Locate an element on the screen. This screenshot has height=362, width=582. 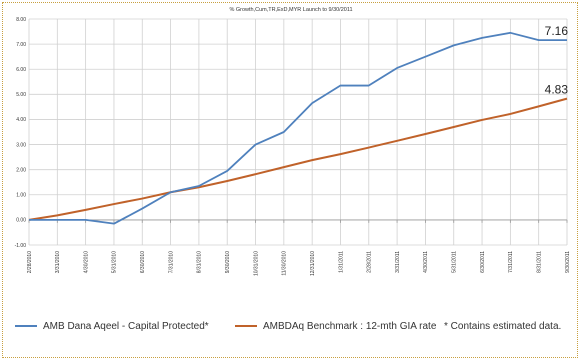
y-tick-label-1: 0.00 is located at coordinates (21, 221).